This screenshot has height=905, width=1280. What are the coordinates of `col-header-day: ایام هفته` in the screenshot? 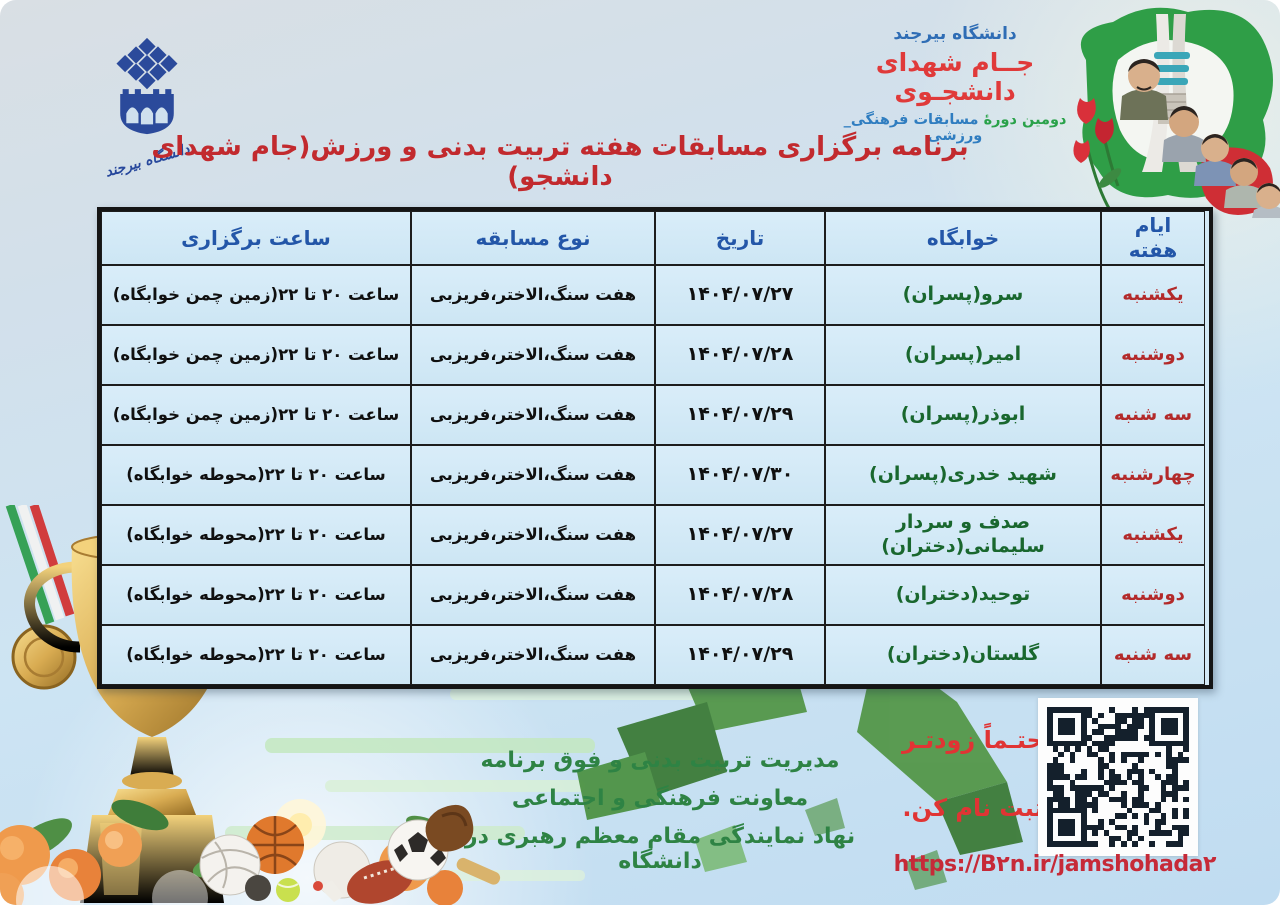 It's located at (1153, 238).